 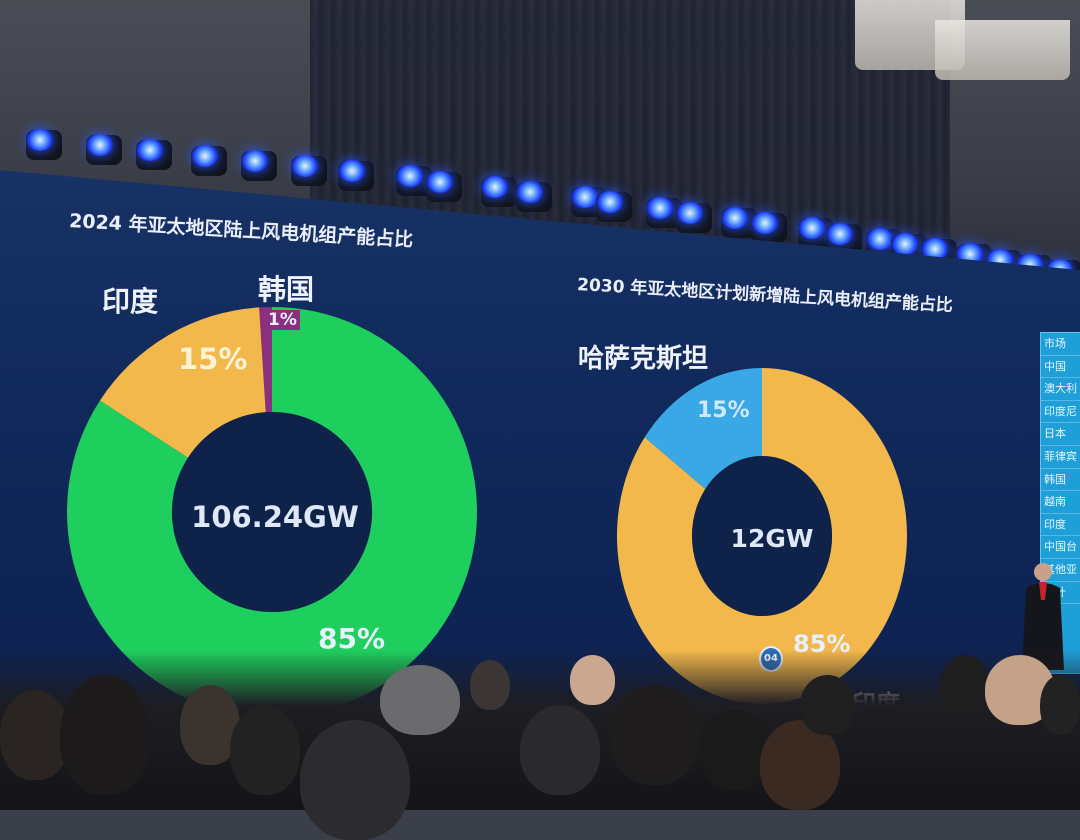 What do you see at coordinates (286, 289) in the screenshot?
I see `chart1-slice-label-korea: 韩国` at bounding box center [286, 289].